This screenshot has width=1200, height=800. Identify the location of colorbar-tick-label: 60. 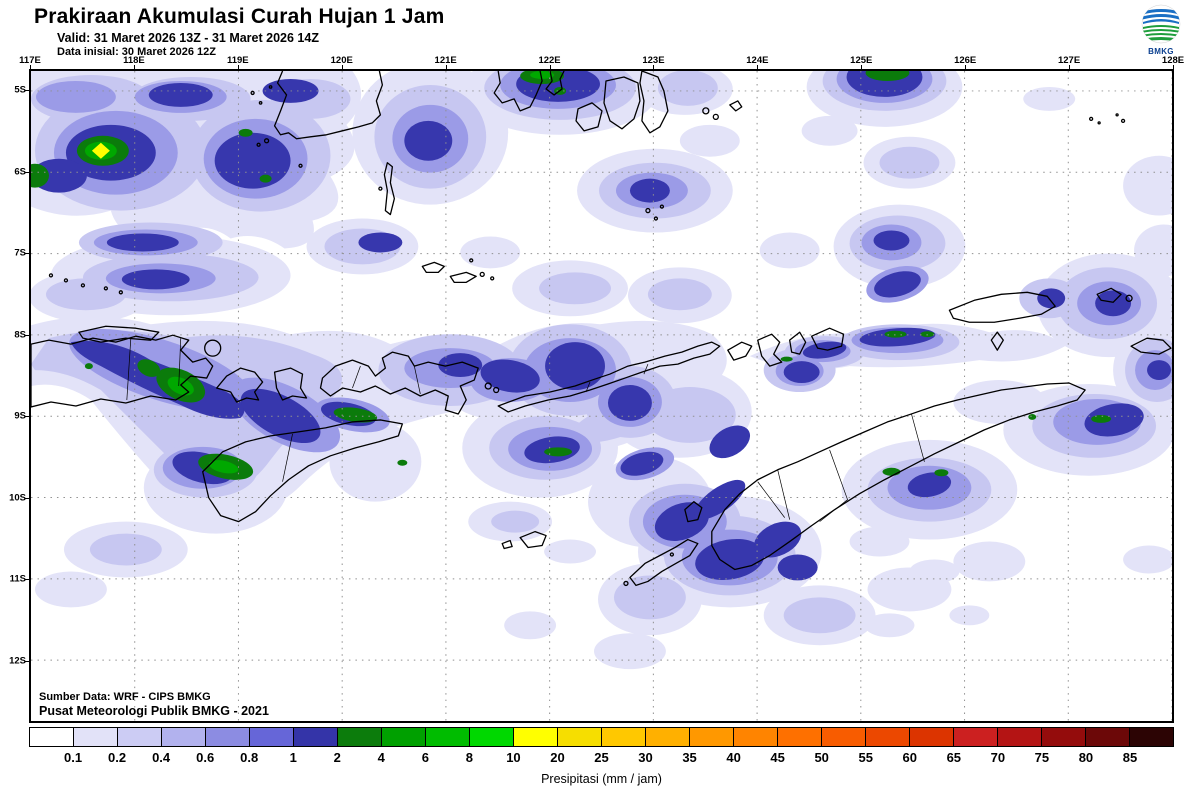
(909, 757).